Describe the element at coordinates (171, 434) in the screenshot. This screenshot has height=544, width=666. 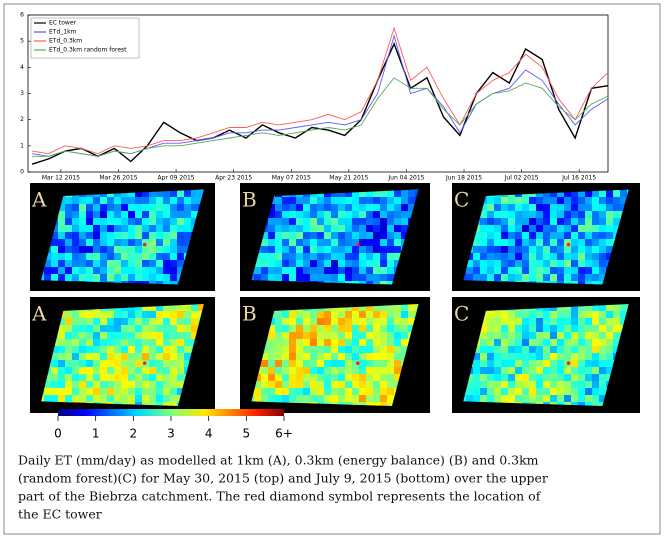
I see `colorbar-tick-label: 3` at that location.